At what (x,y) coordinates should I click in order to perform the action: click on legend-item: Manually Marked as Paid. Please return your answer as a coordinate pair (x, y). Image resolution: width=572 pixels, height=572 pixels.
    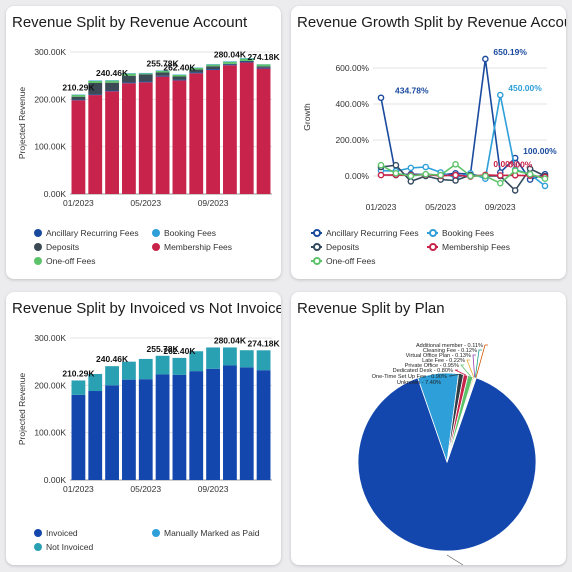
    Looking at the image, I should click on (205, 533).